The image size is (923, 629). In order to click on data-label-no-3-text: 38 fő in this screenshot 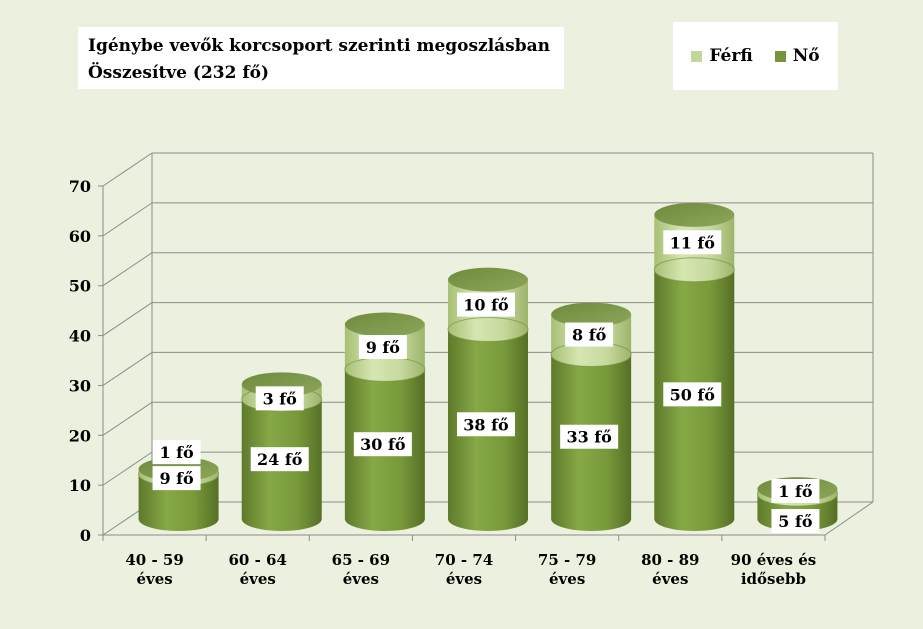, I will do `click(486, 424)`.